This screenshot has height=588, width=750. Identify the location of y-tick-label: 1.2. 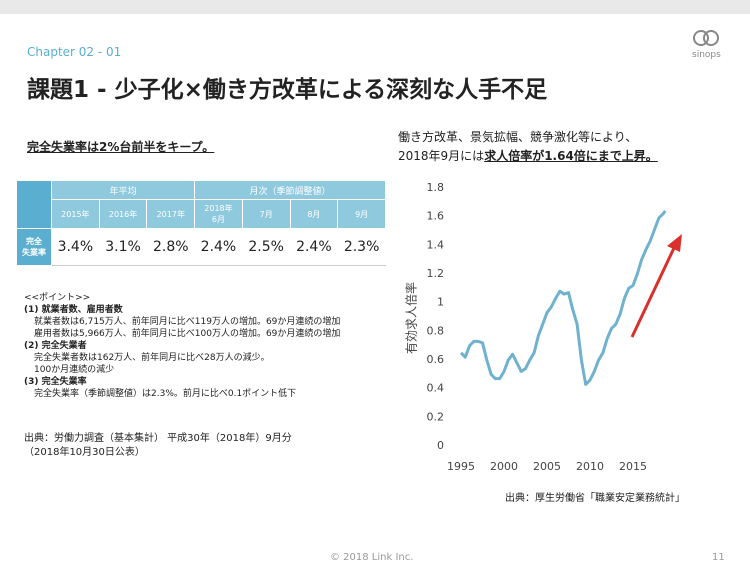
(436, 273).